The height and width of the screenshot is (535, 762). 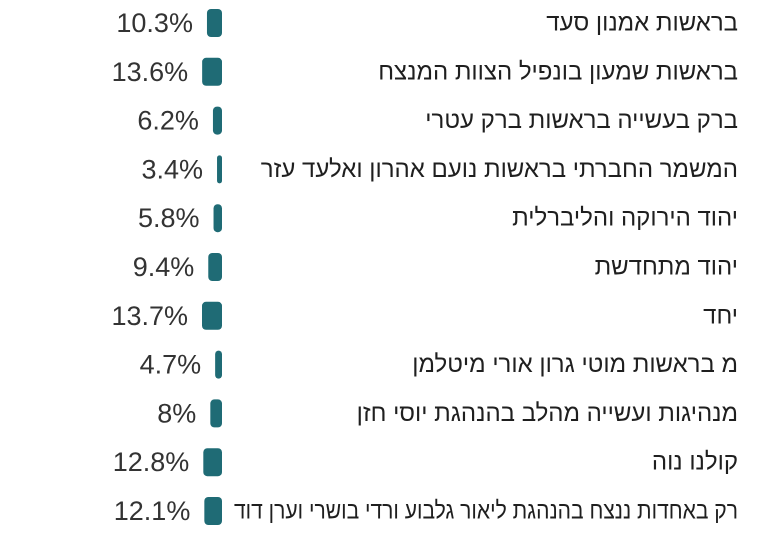 I want to click on category-label: מנהיגות ועשייה מהלב בהנהגת יוסי חזן, so click(x=547, y=413).